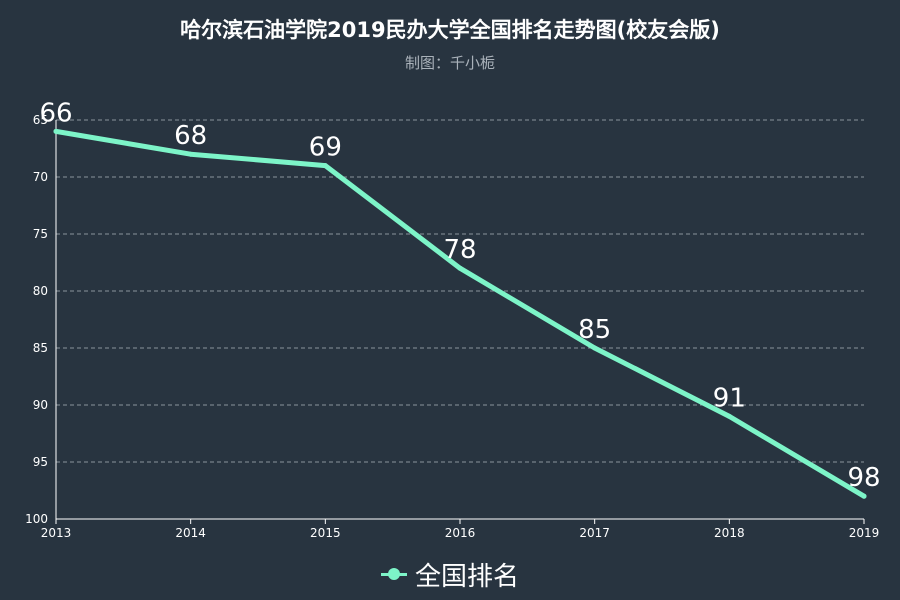 The width and height of the screenshot is (900, 600). I want to click on x-tick-label: 2016, so click(460, 533).